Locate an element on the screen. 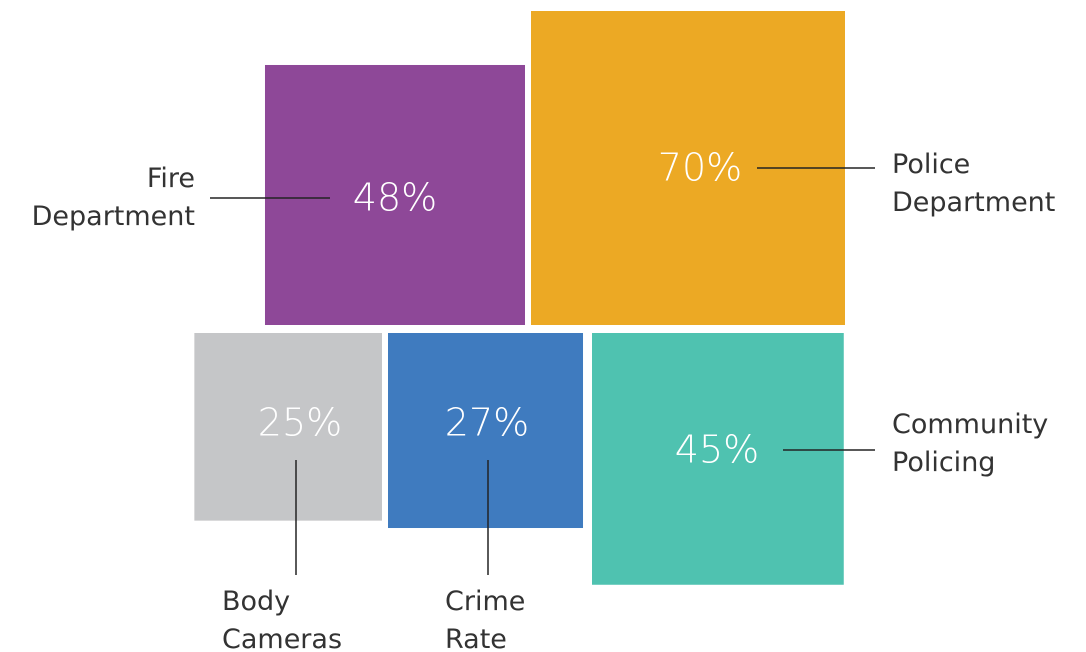 The image size is (1086, 652). value-label: 25% is located at coordinates (300, 423).